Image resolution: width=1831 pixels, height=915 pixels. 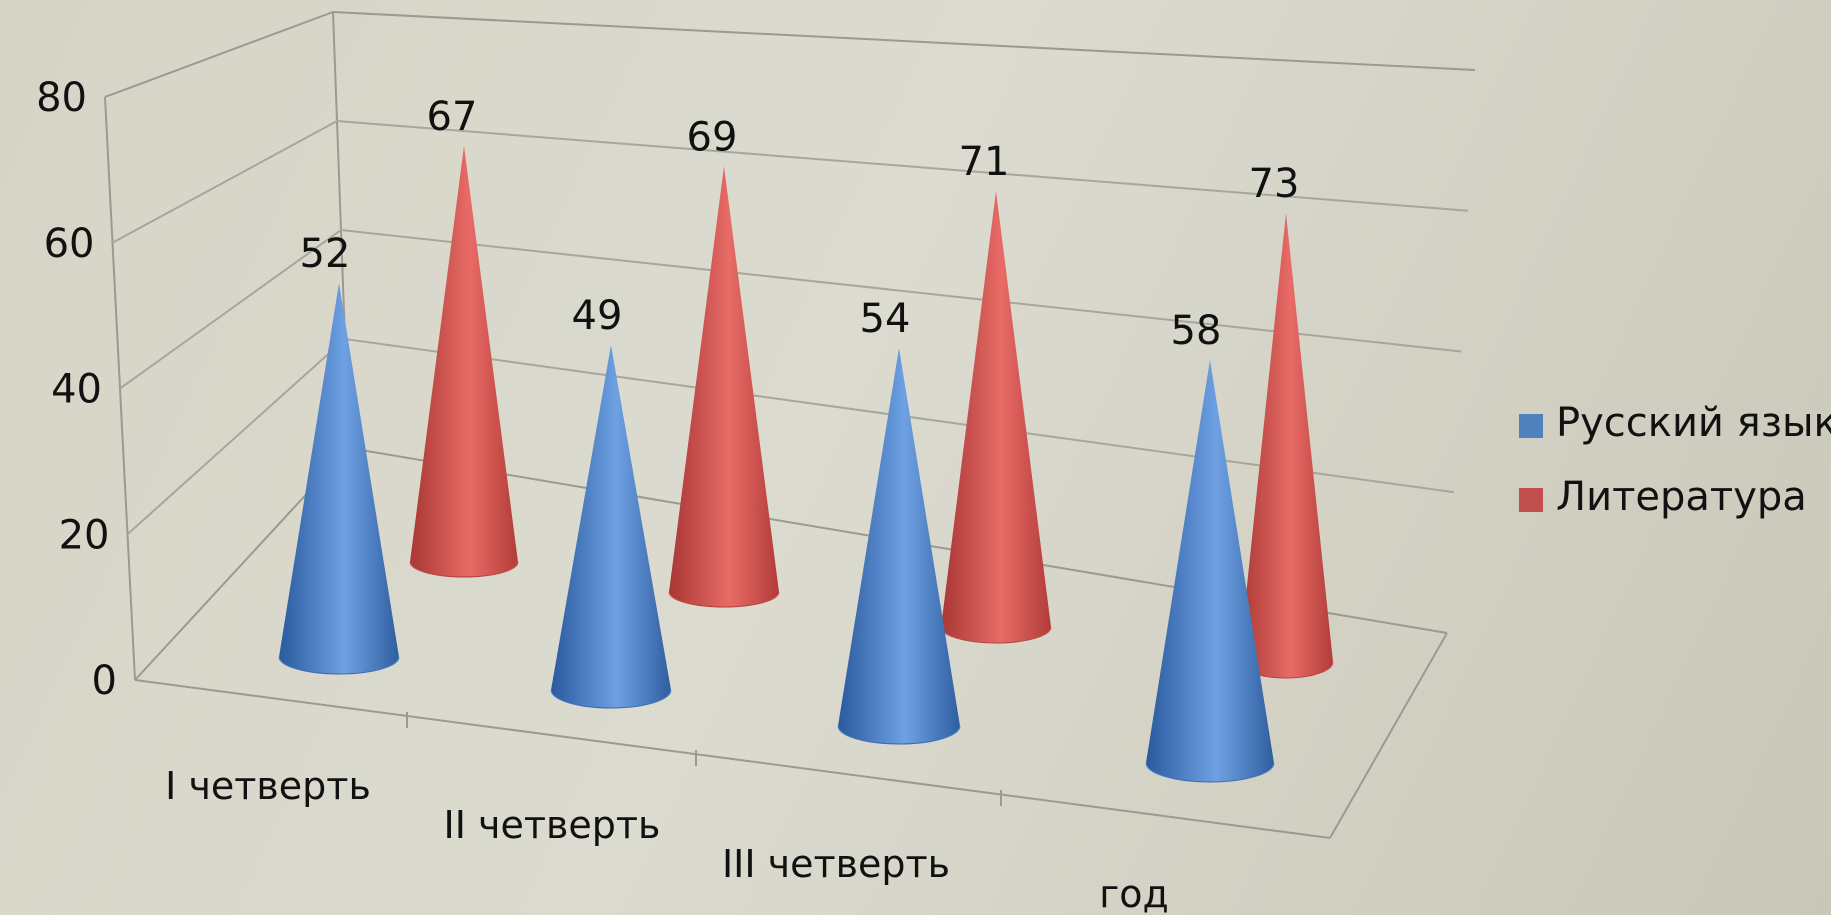 I want to click on x-tick-label: год, so click(x=1134, y=893).